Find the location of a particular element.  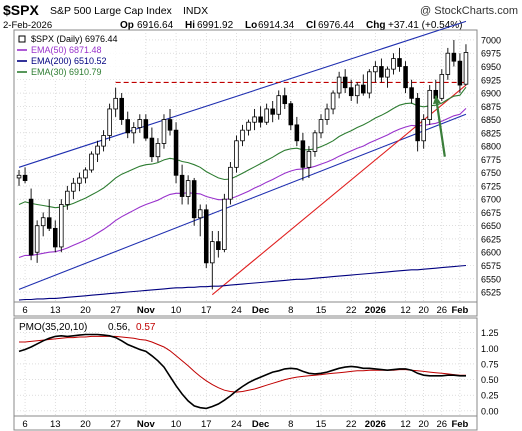

x-tick-label: 2026 is located at coordinates (375, 310).